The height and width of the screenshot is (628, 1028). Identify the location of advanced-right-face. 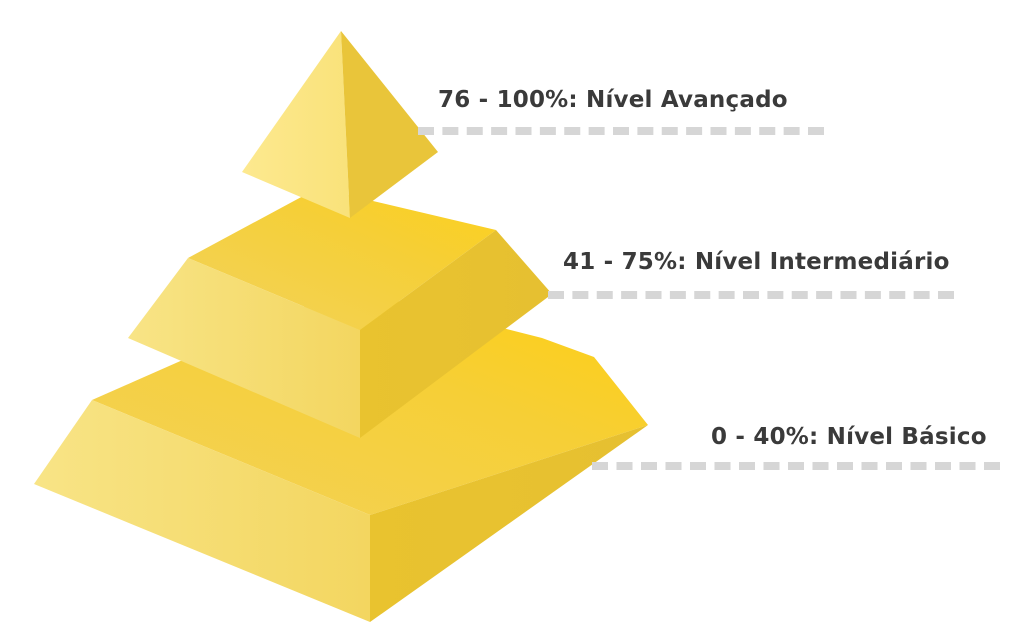
(389, 124).